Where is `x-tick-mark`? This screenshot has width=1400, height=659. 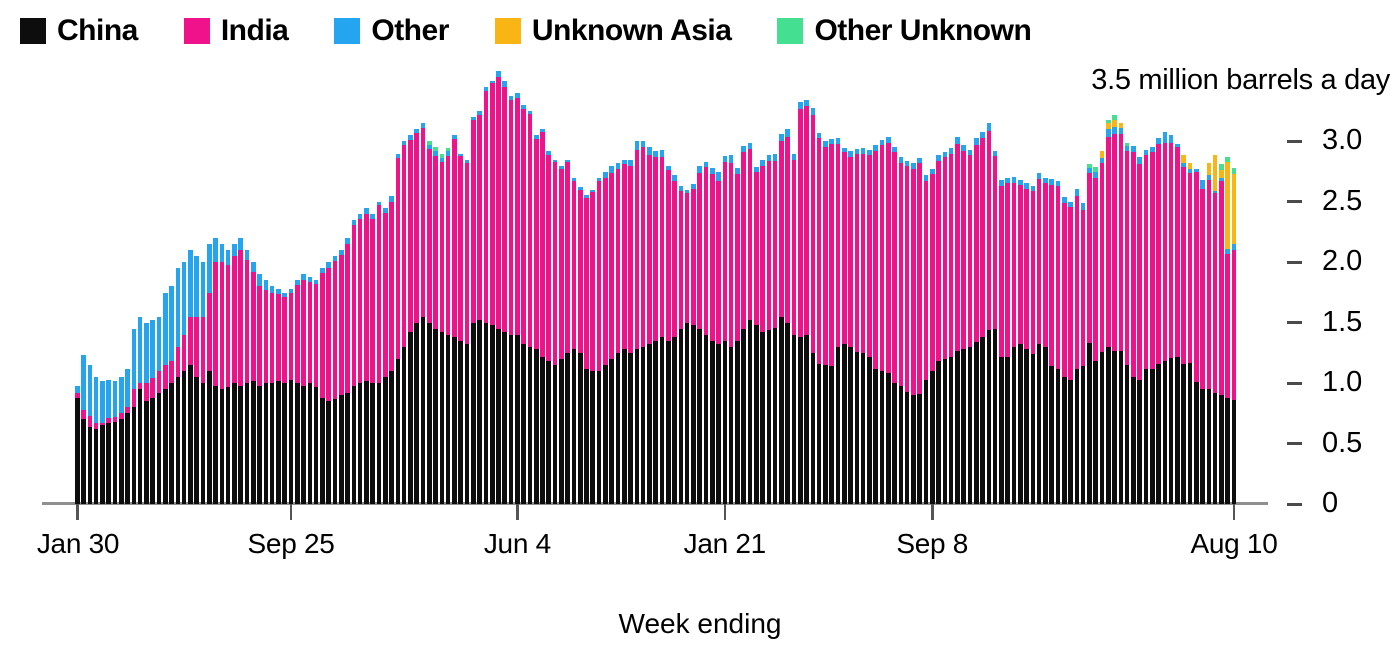
x-tick-mark is located at coordinates (932, 512).